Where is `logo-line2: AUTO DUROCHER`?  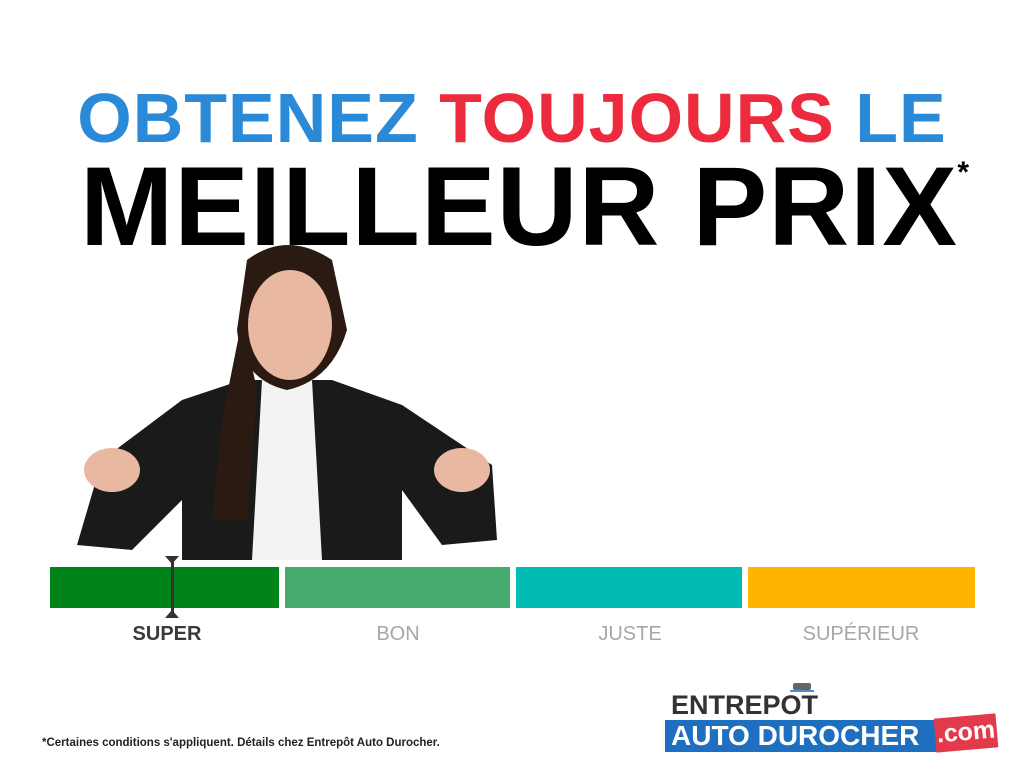
logo-line2: AUTO DUROCHER is located at coordinates (801, 736).